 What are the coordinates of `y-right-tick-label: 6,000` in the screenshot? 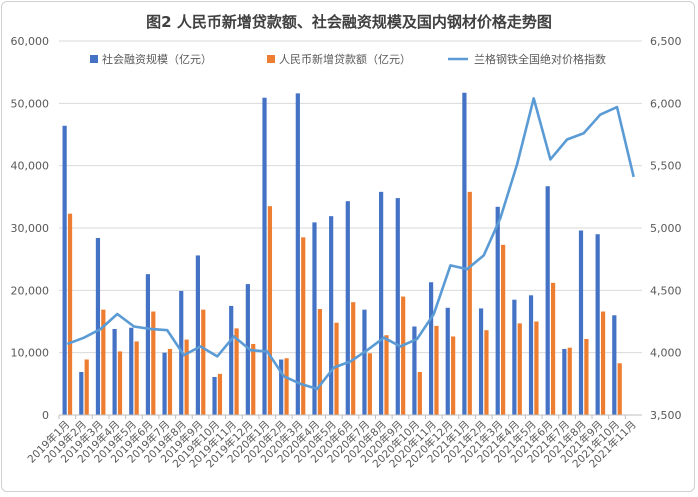 It's located at (666, 103).